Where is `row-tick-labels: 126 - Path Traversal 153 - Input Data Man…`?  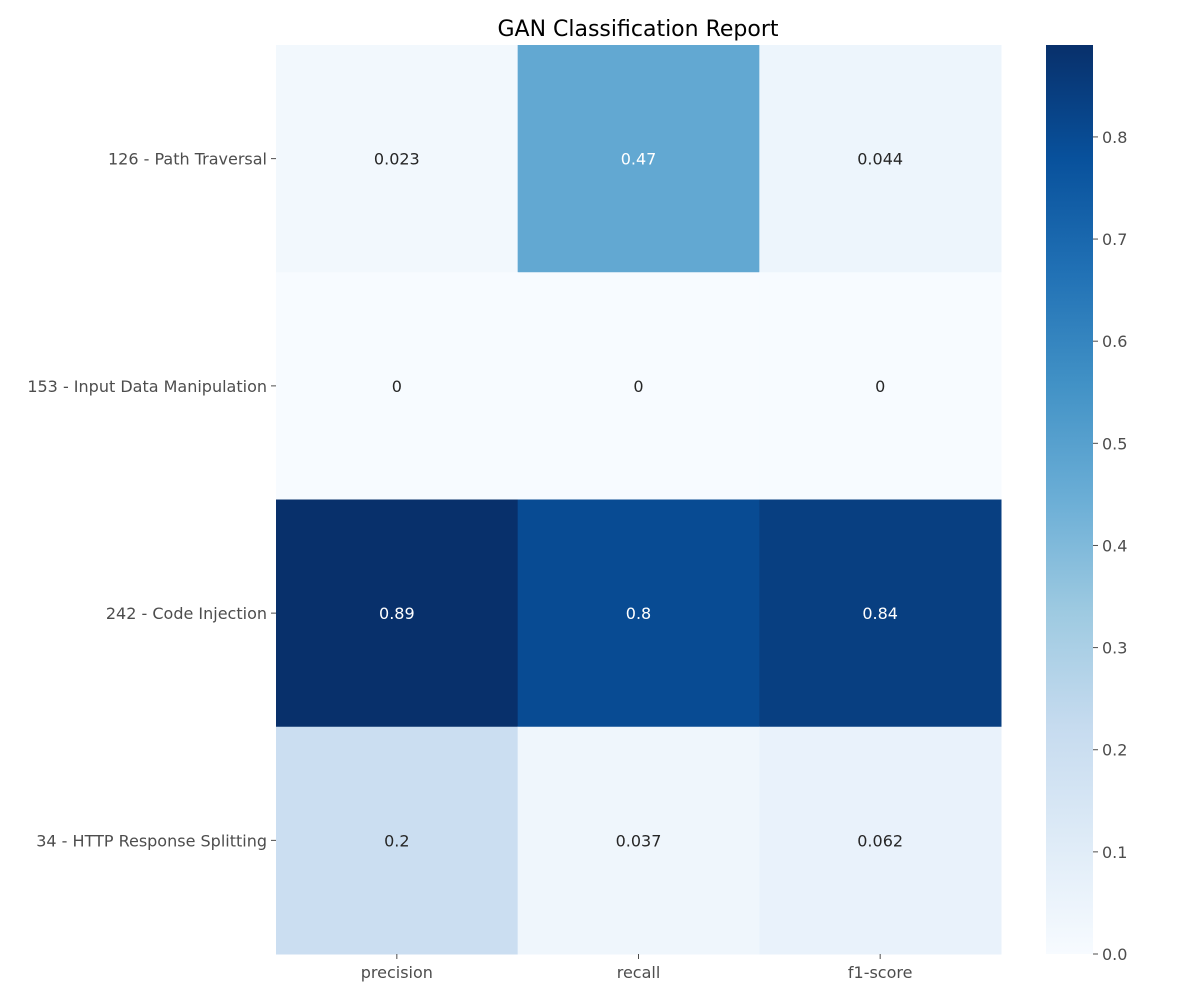
row-tick-labels: 126 - Path Traversal 153 - Input Data Man… is located at coordinates (151, 500).